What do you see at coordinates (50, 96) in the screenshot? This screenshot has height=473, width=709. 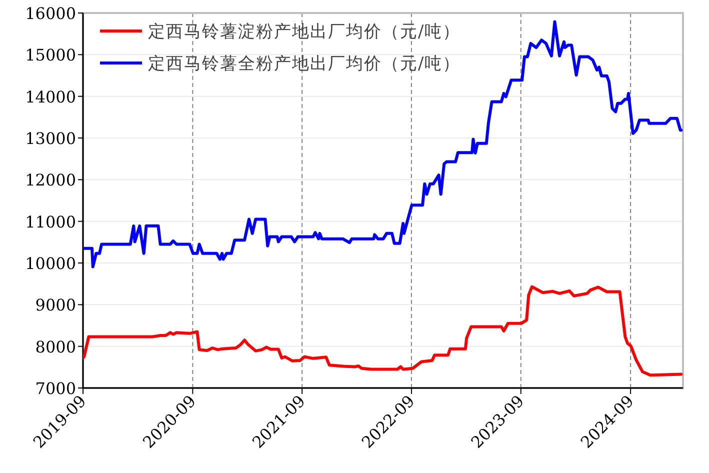 I see `y-tick-label: 14000` at bounding box center [50, 96].